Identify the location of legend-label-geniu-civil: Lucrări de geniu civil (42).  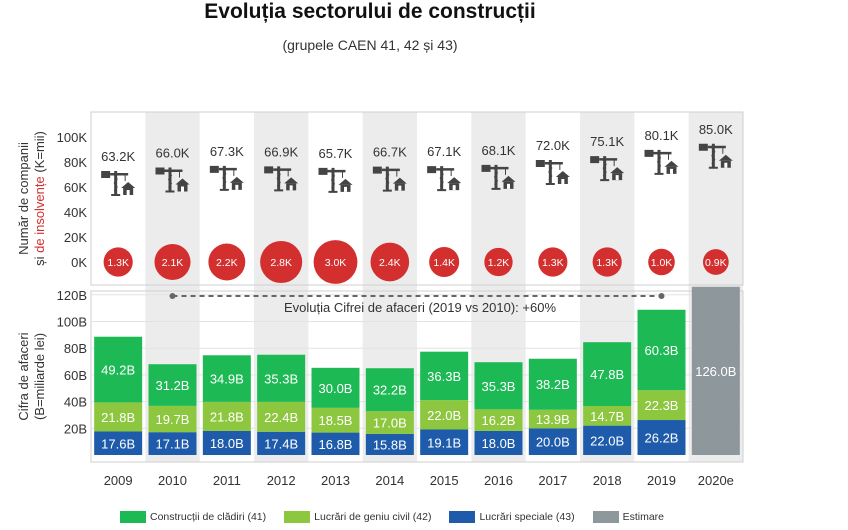
(373, 517).